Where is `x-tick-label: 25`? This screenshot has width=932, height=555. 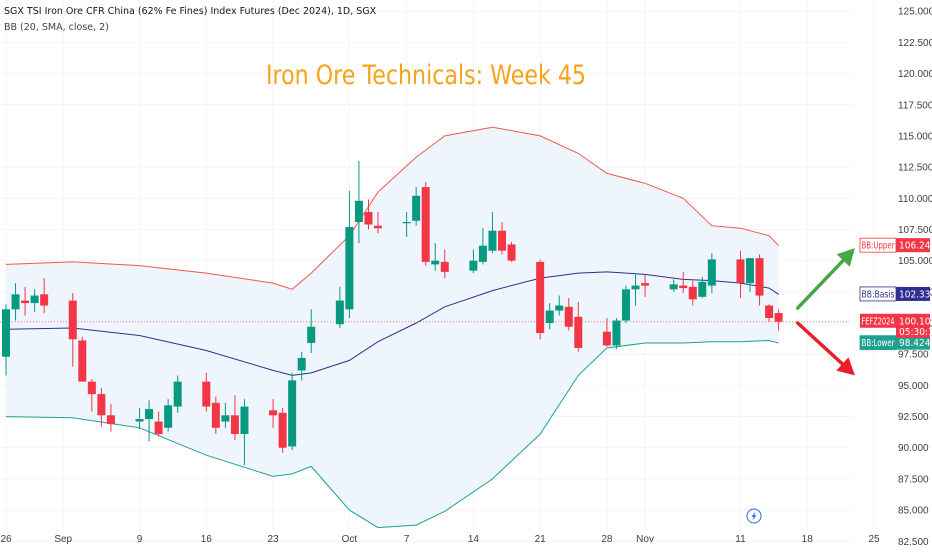
x-tick-label: 25 is located at coordinates (874, 539).